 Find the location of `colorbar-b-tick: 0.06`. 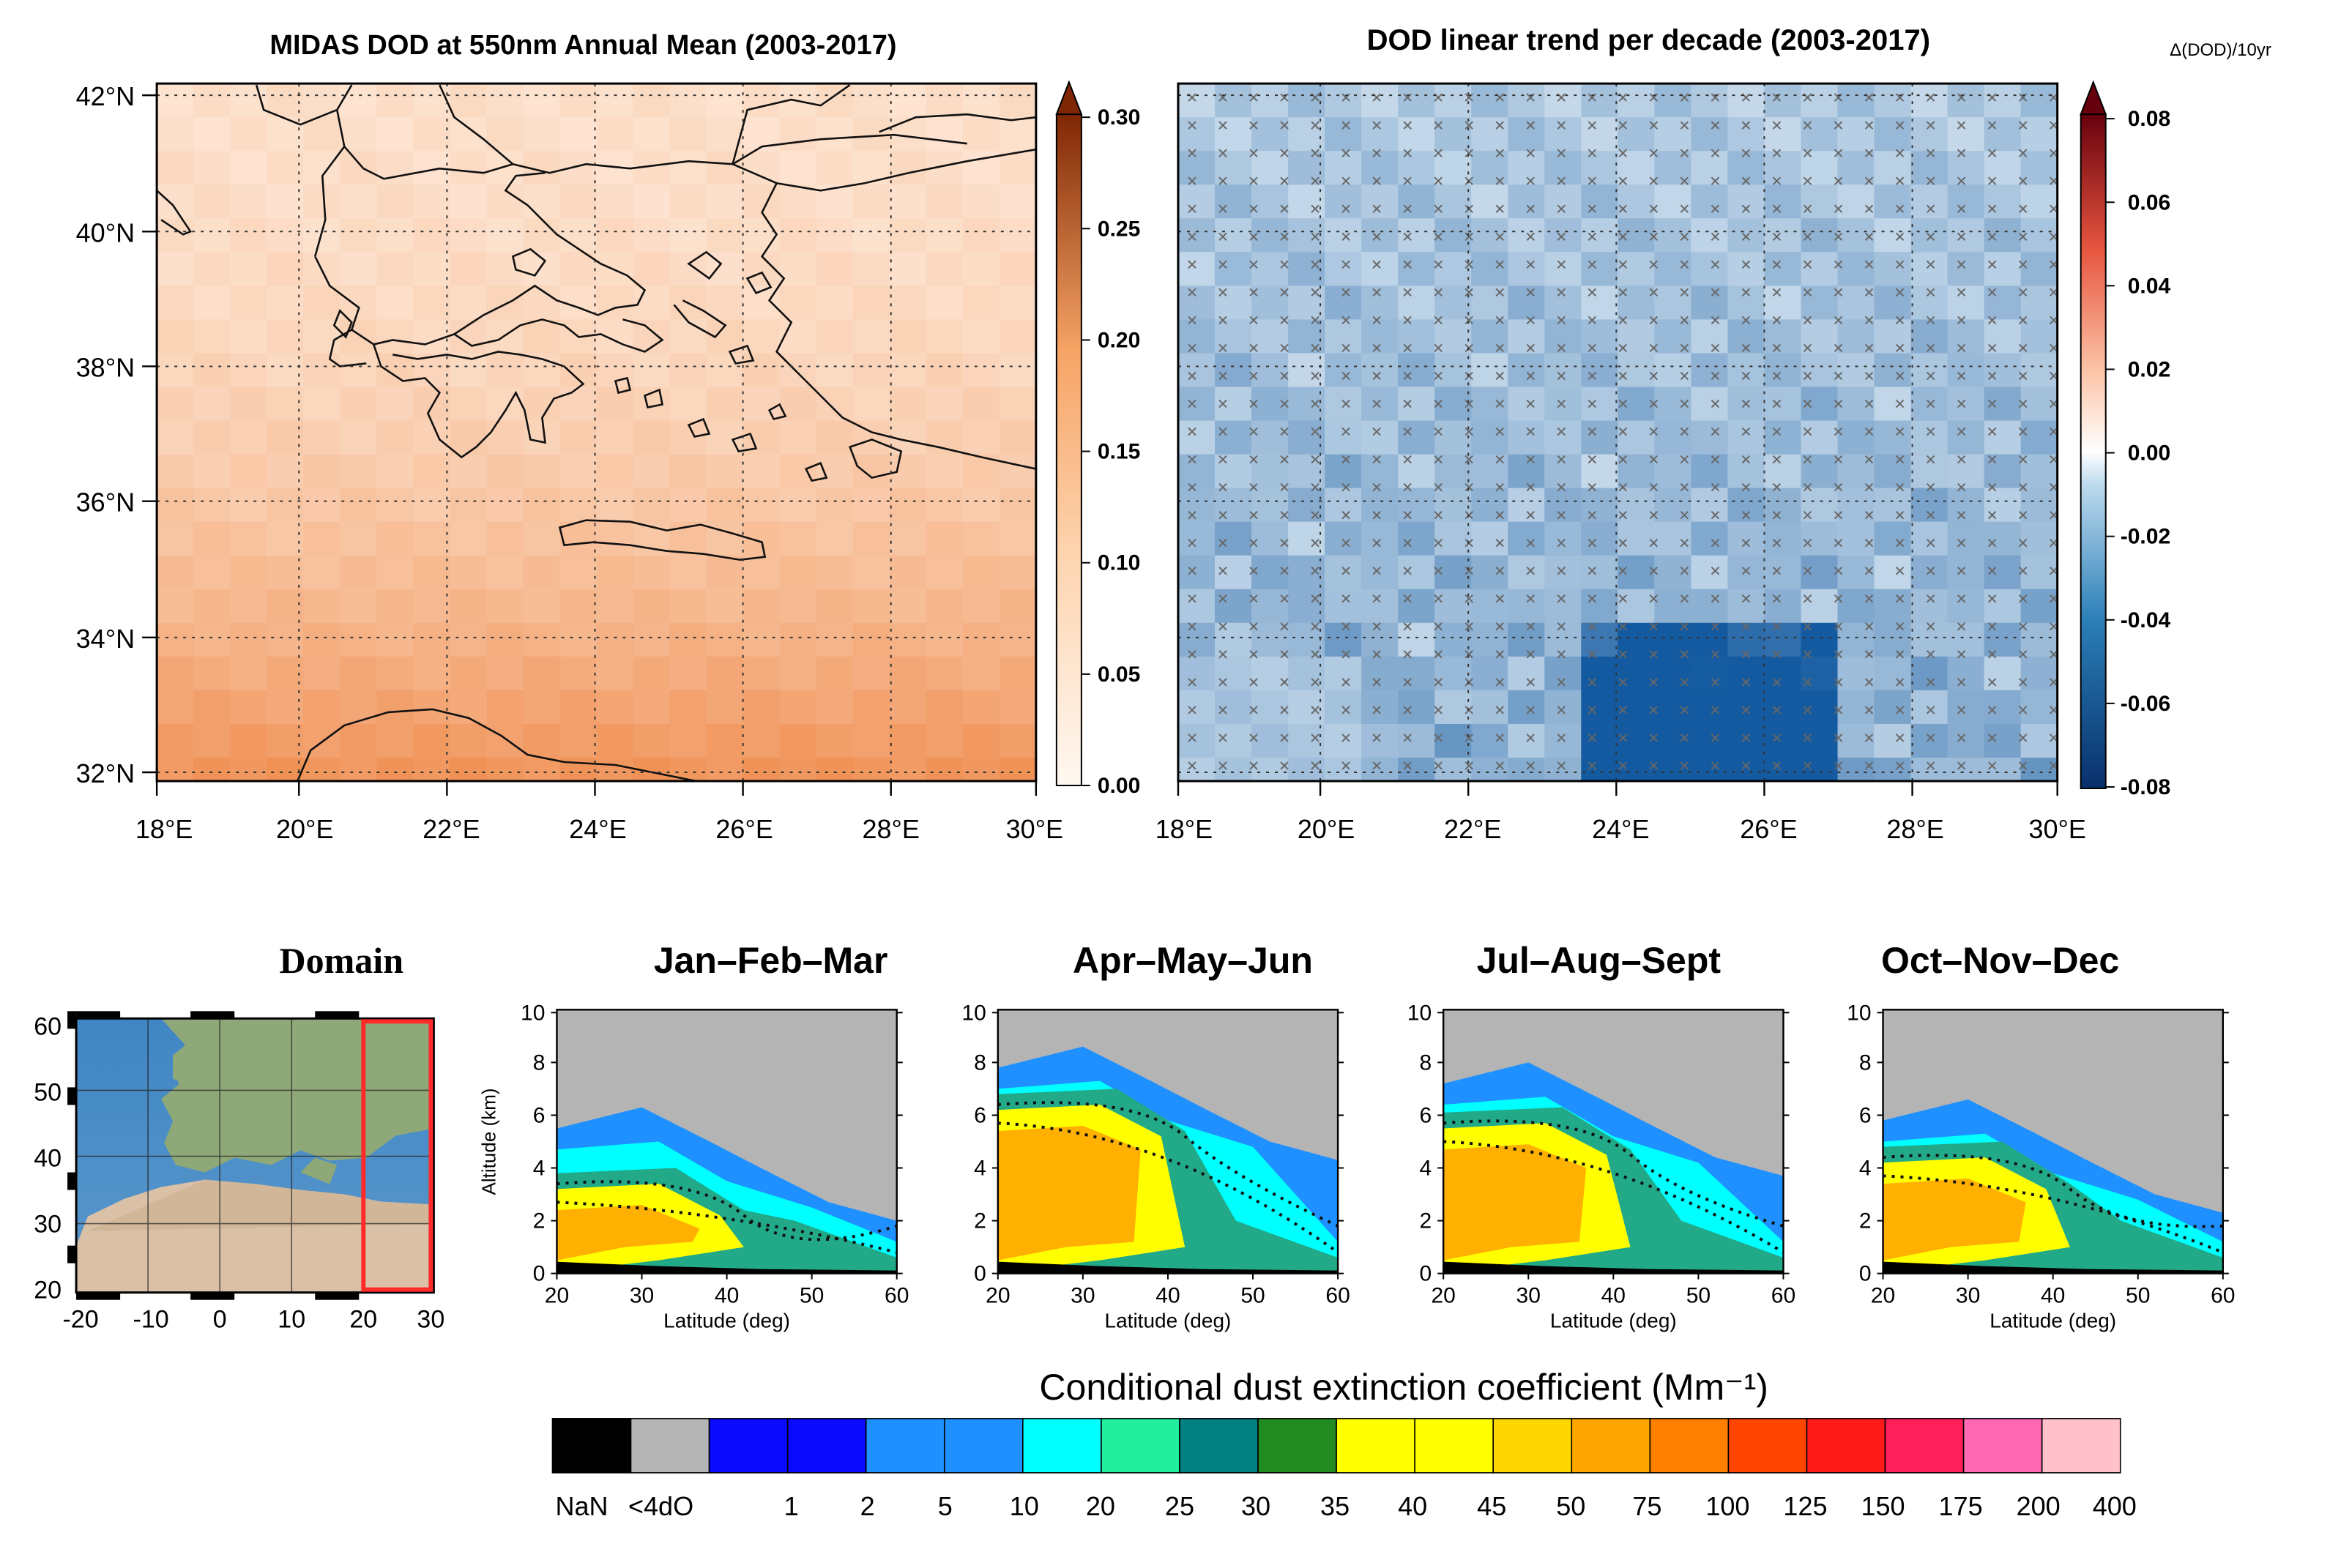

colorbar-b-tick: 0.06 is located at coordinates (2149, 202).